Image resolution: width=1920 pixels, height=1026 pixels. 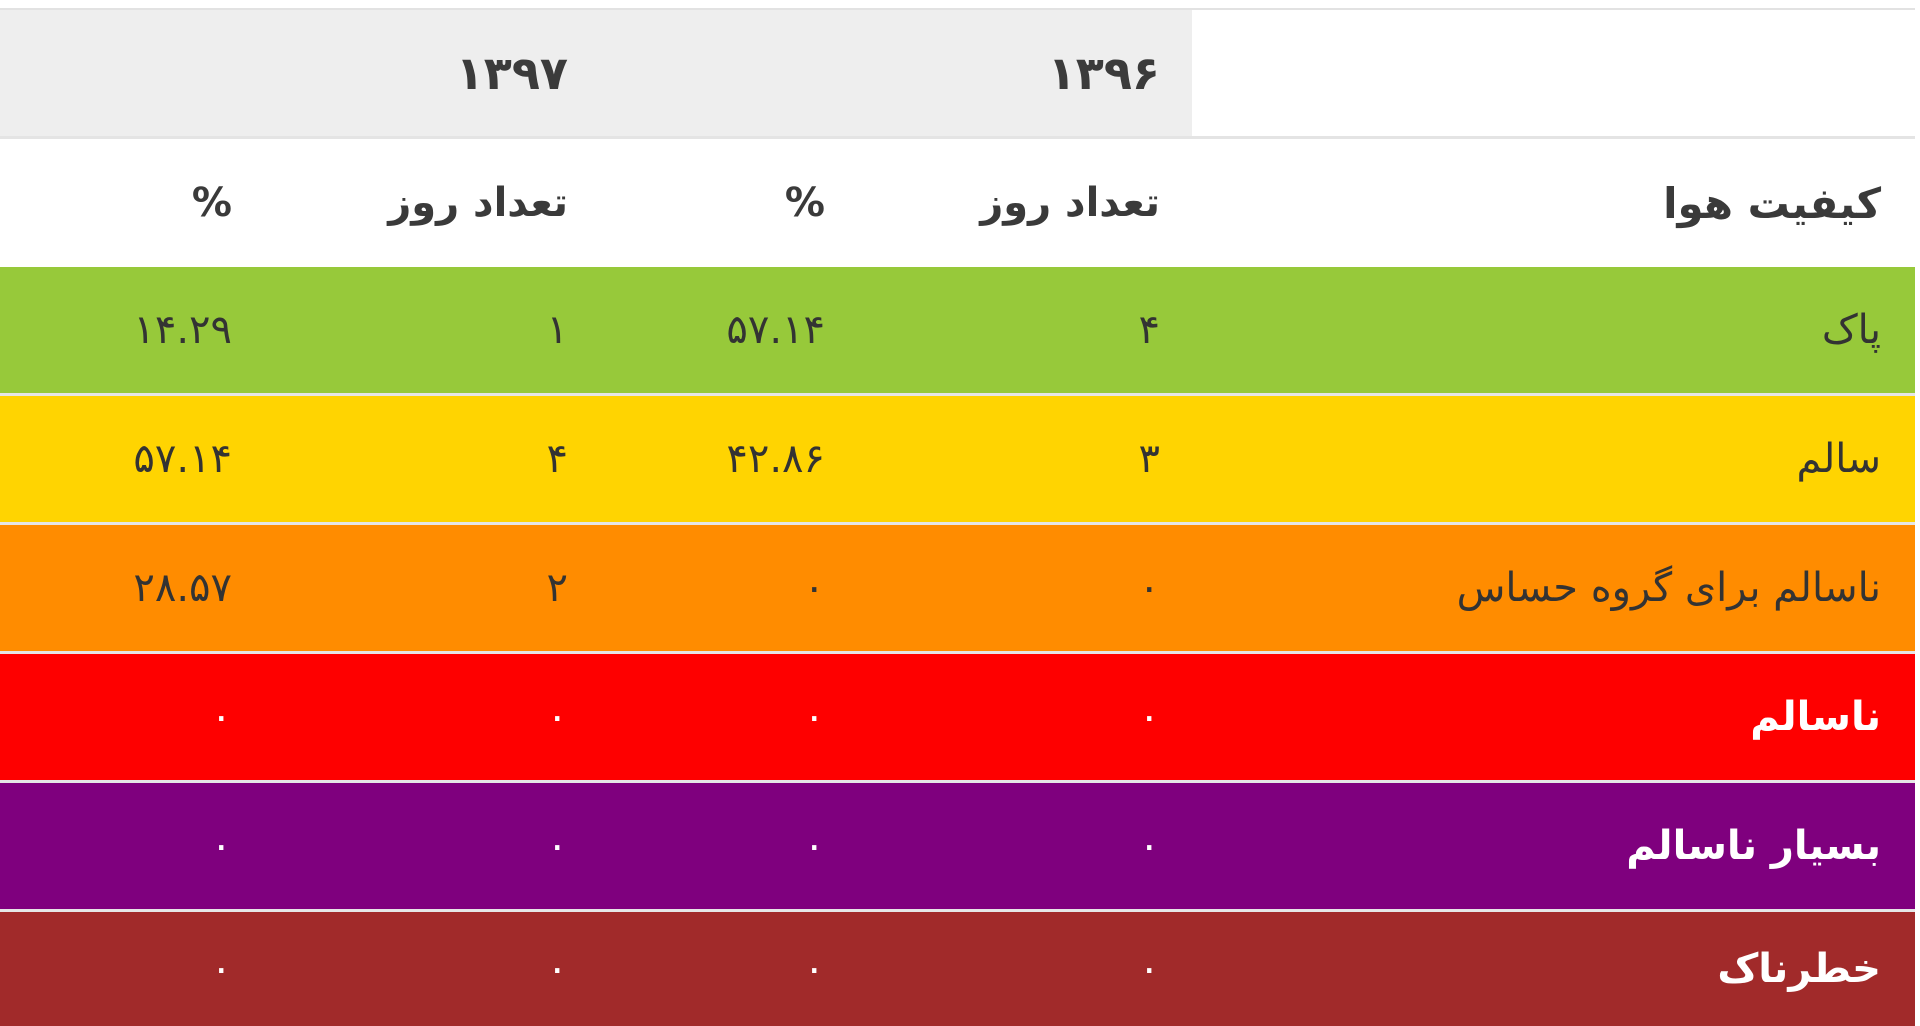 I want to click on air-quality-label: پاک, so click(x=1851, y=330).